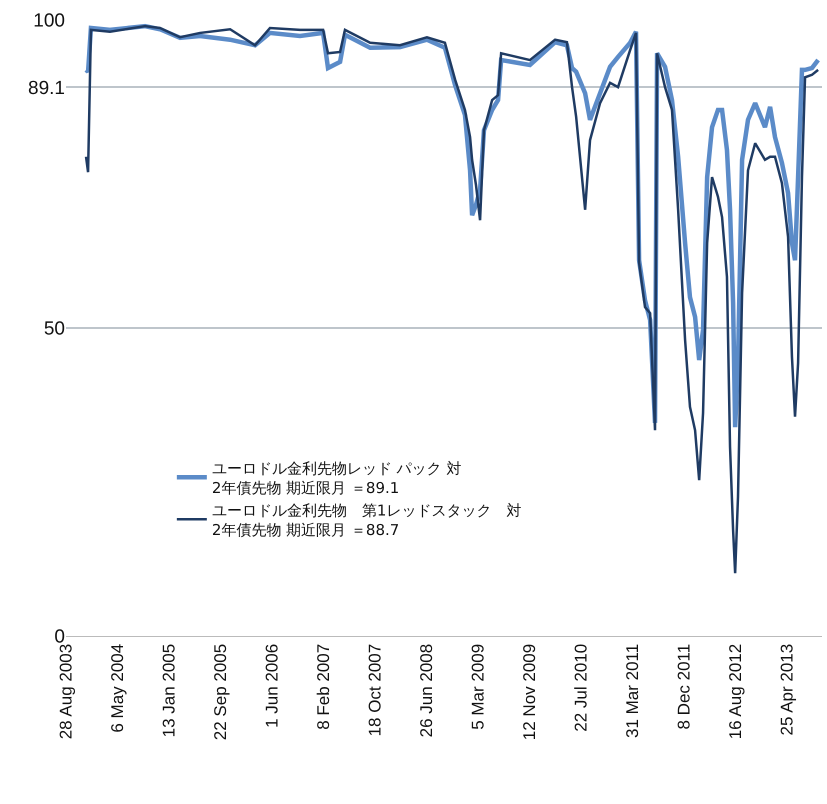 The height and width of the screenshot is (804, 827). I want to click on x-tick-label: 25 Apr 2013, so click(787, 690).